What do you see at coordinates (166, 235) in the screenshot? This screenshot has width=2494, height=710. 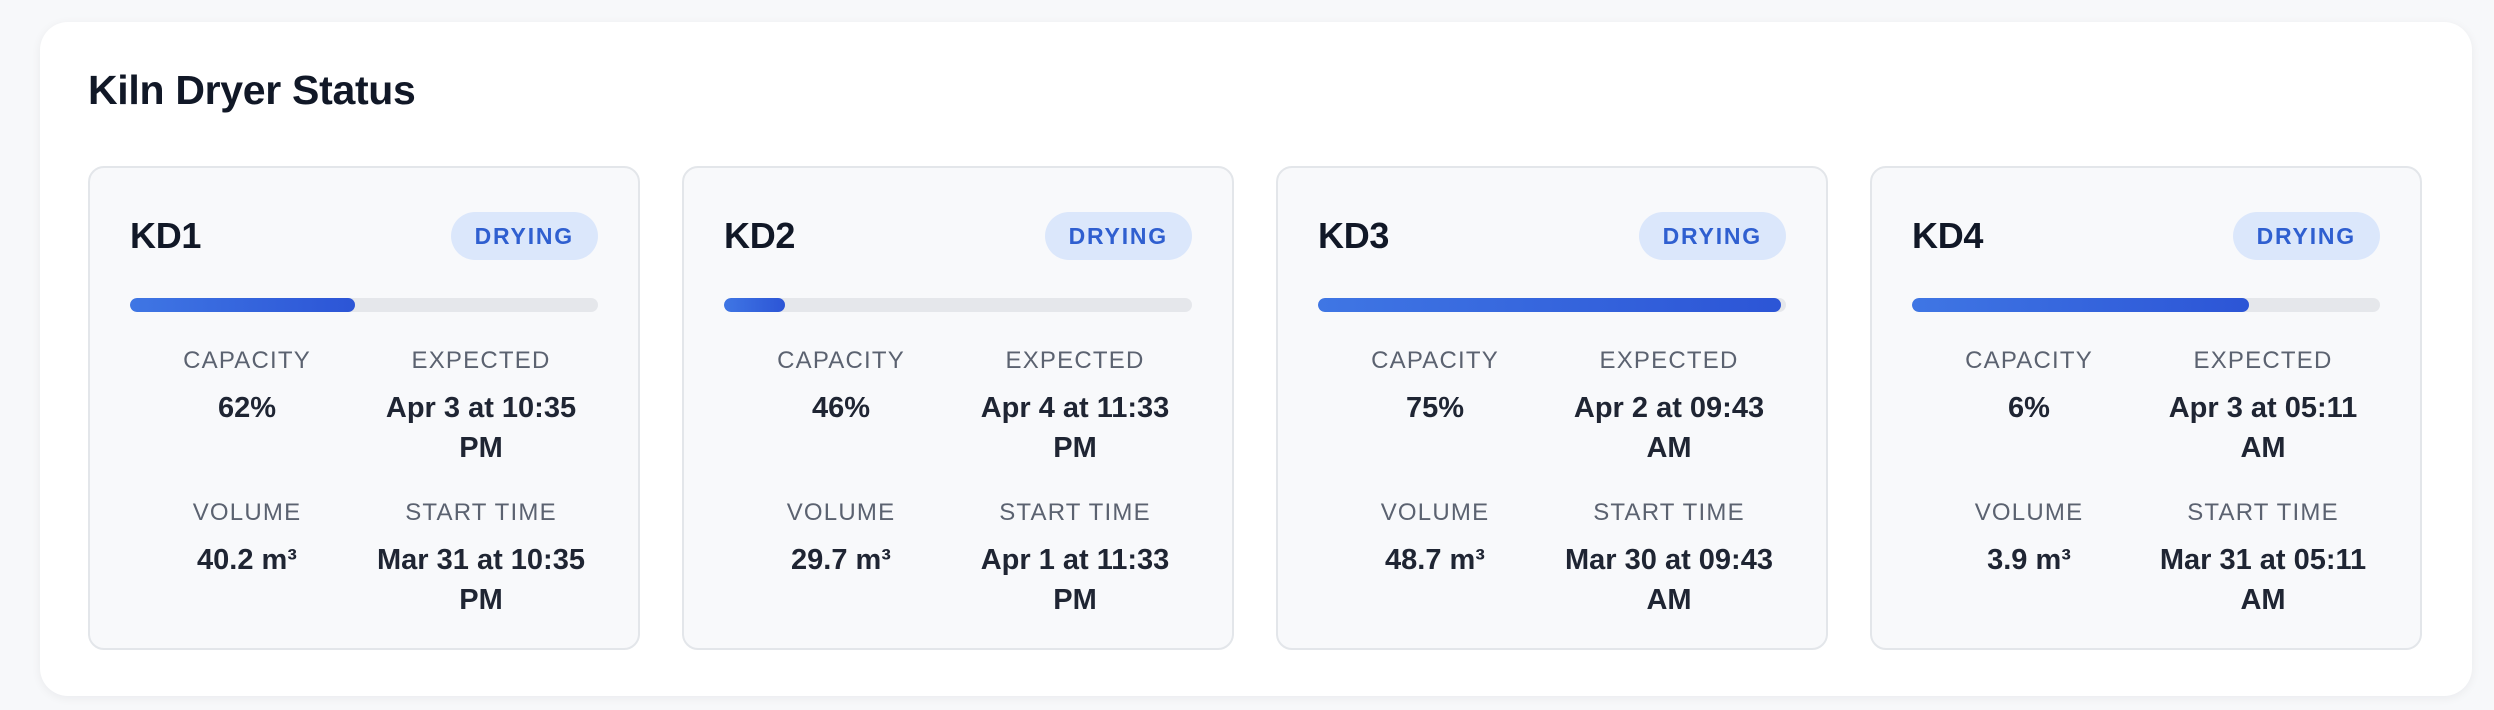 I see `kiln-name: KD1` at bounding box center [166, 235].